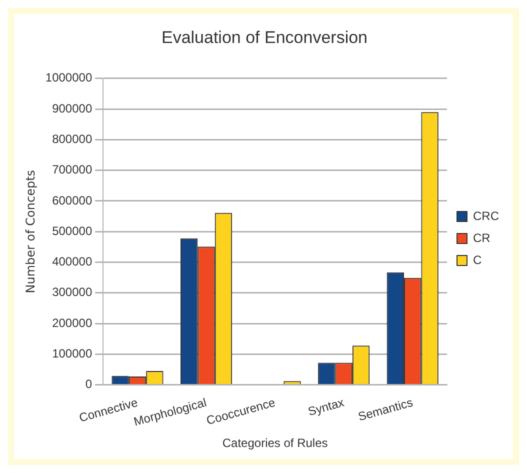  Describe the element at coordinates (72, 261) in the screenshot. I see `y-tick-label: 400000` at that location.